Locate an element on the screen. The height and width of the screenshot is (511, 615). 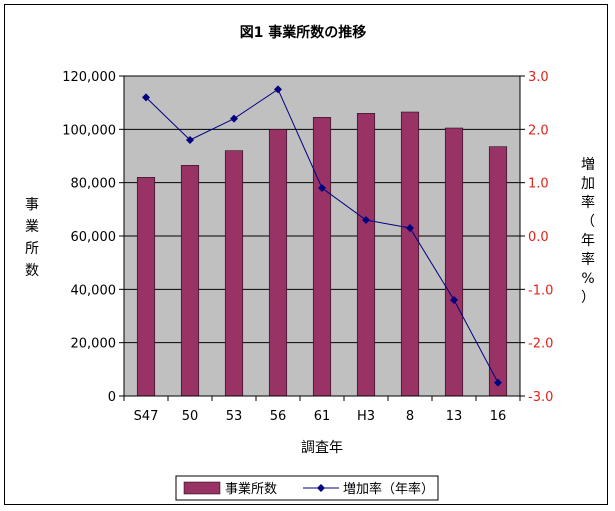
x-tick-label: S47 is located at coordinates (146, 416).